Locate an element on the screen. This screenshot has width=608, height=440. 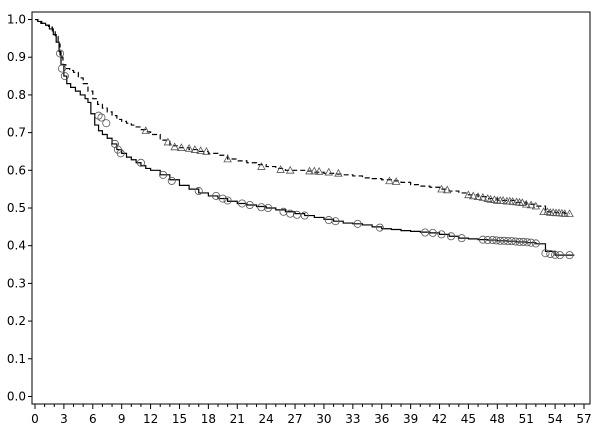
y-tick-label: 0.2 is located at coordinates (16, 321).